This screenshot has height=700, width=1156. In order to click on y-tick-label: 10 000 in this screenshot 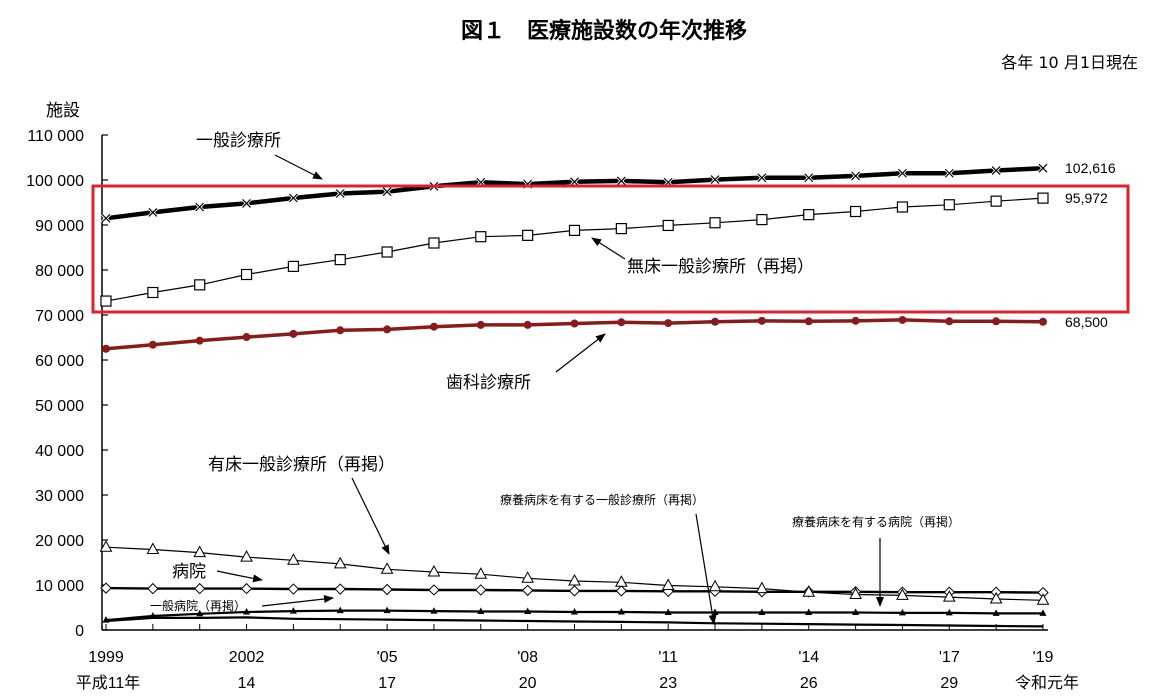, I will do `click(59, 586)`.